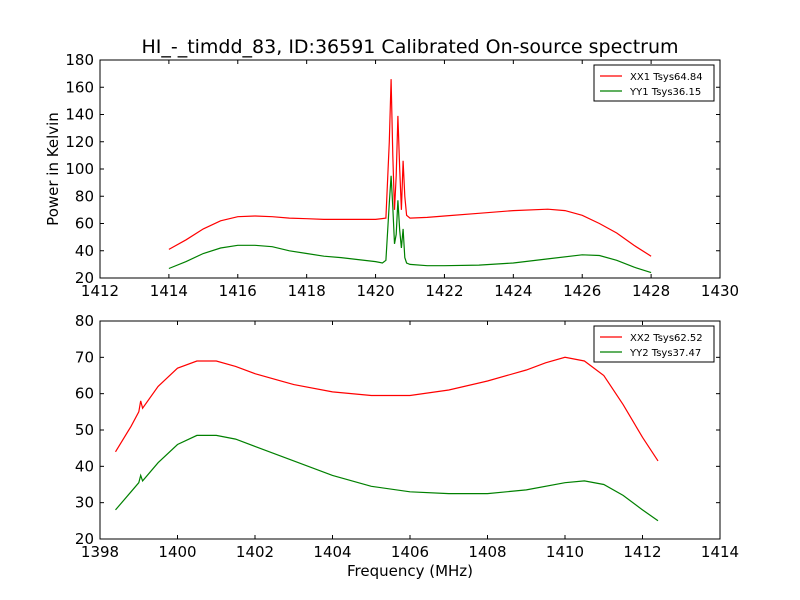 The height and width of the screenshot is (600, 800). Describe the element at coordinates (665, 353) in the screenshot. I see `legend-label-2: YY2 Tsys37.47` at that location.